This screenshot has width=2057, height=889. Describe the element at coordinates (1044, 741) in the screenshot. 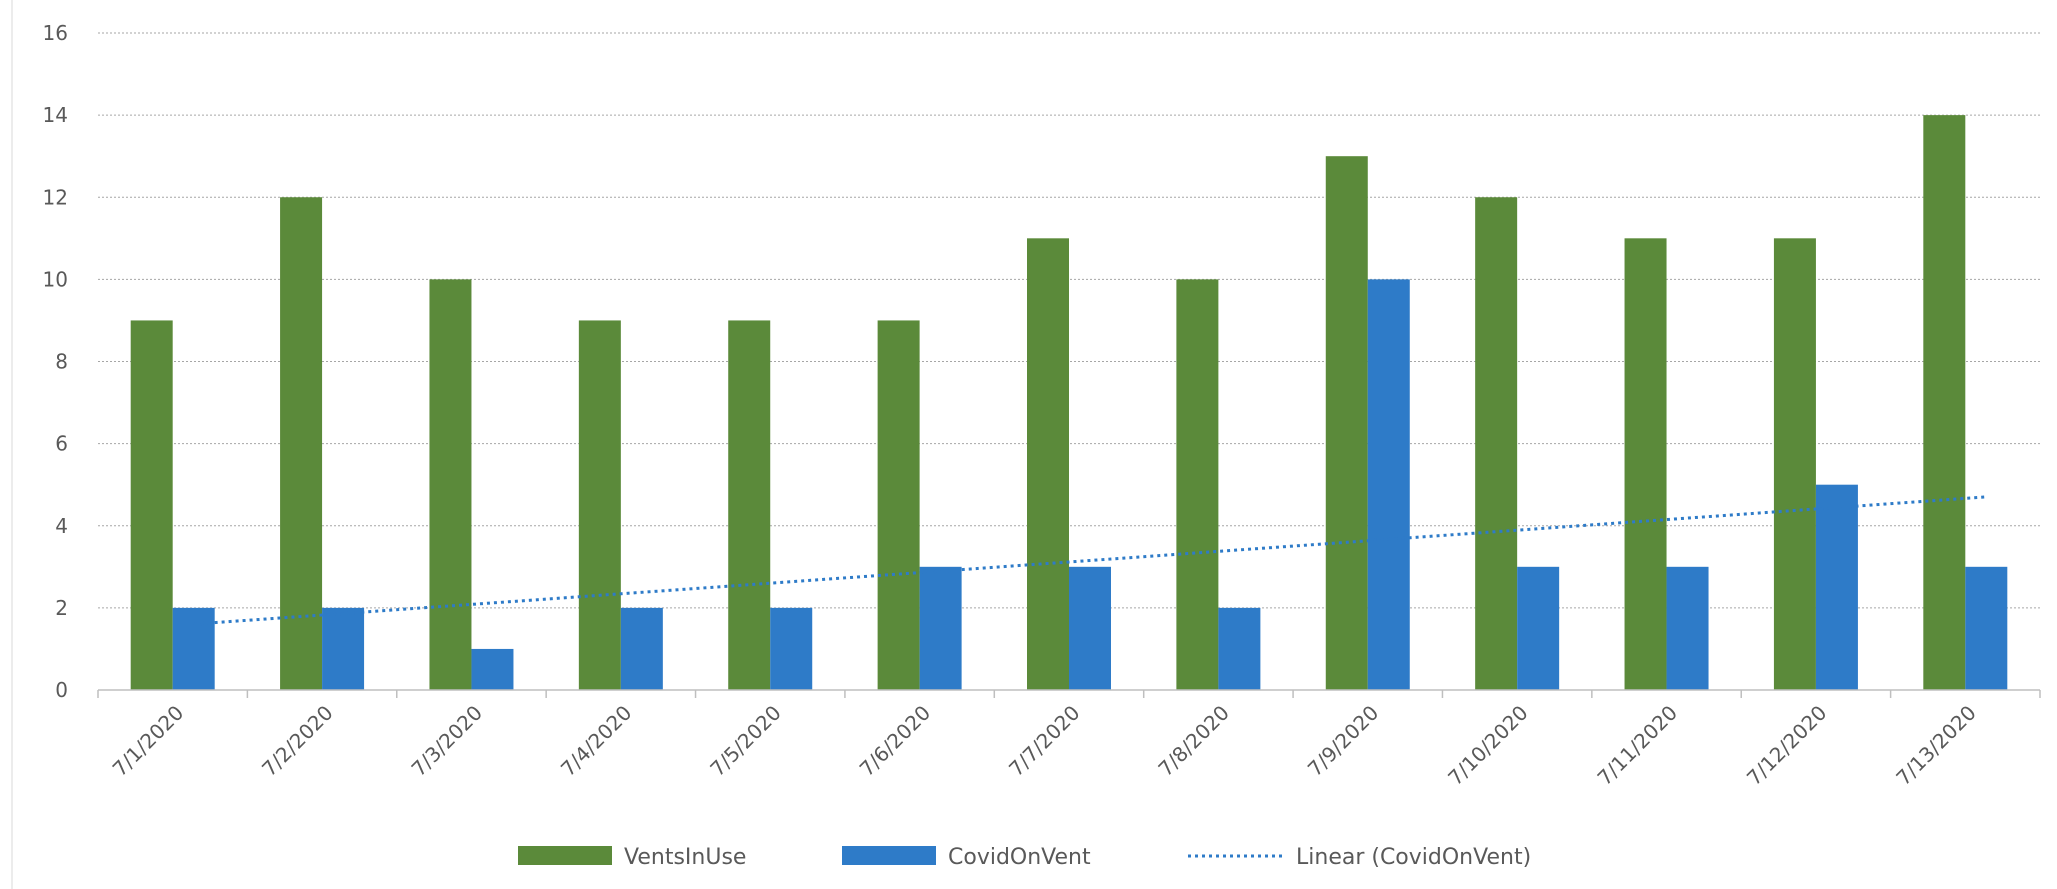

I see `x-tick-label: 7/7/2020` at that location.